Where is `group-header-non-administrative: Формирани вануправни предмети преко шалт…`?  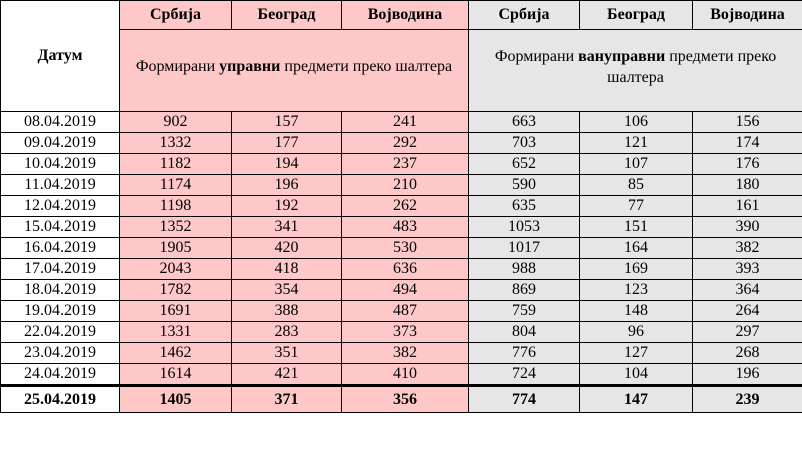
group-header-non-administrative: Формирани вануправни предмети преко шалт… is located at coordinates (635, 70).